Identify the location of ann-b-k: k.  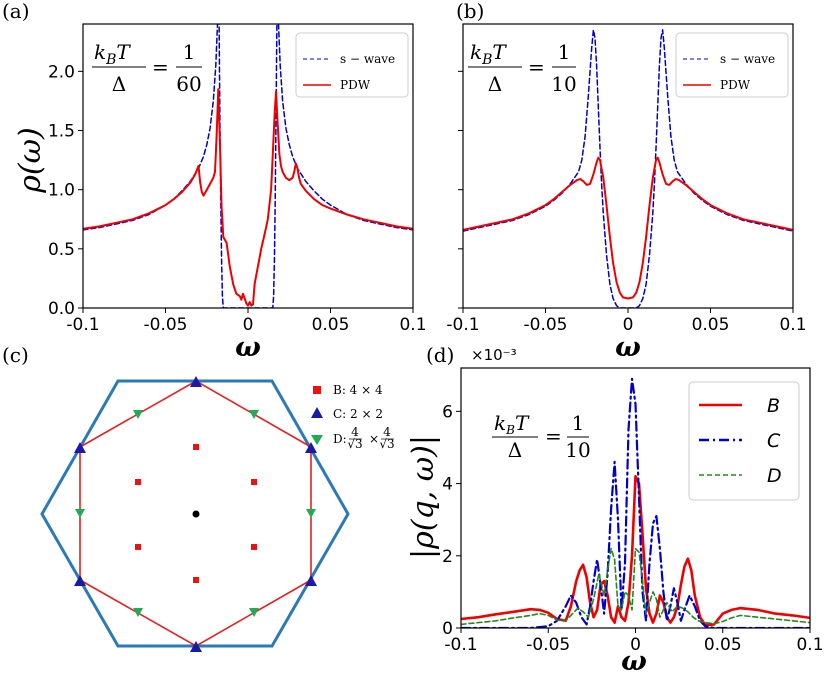
(476, 52).